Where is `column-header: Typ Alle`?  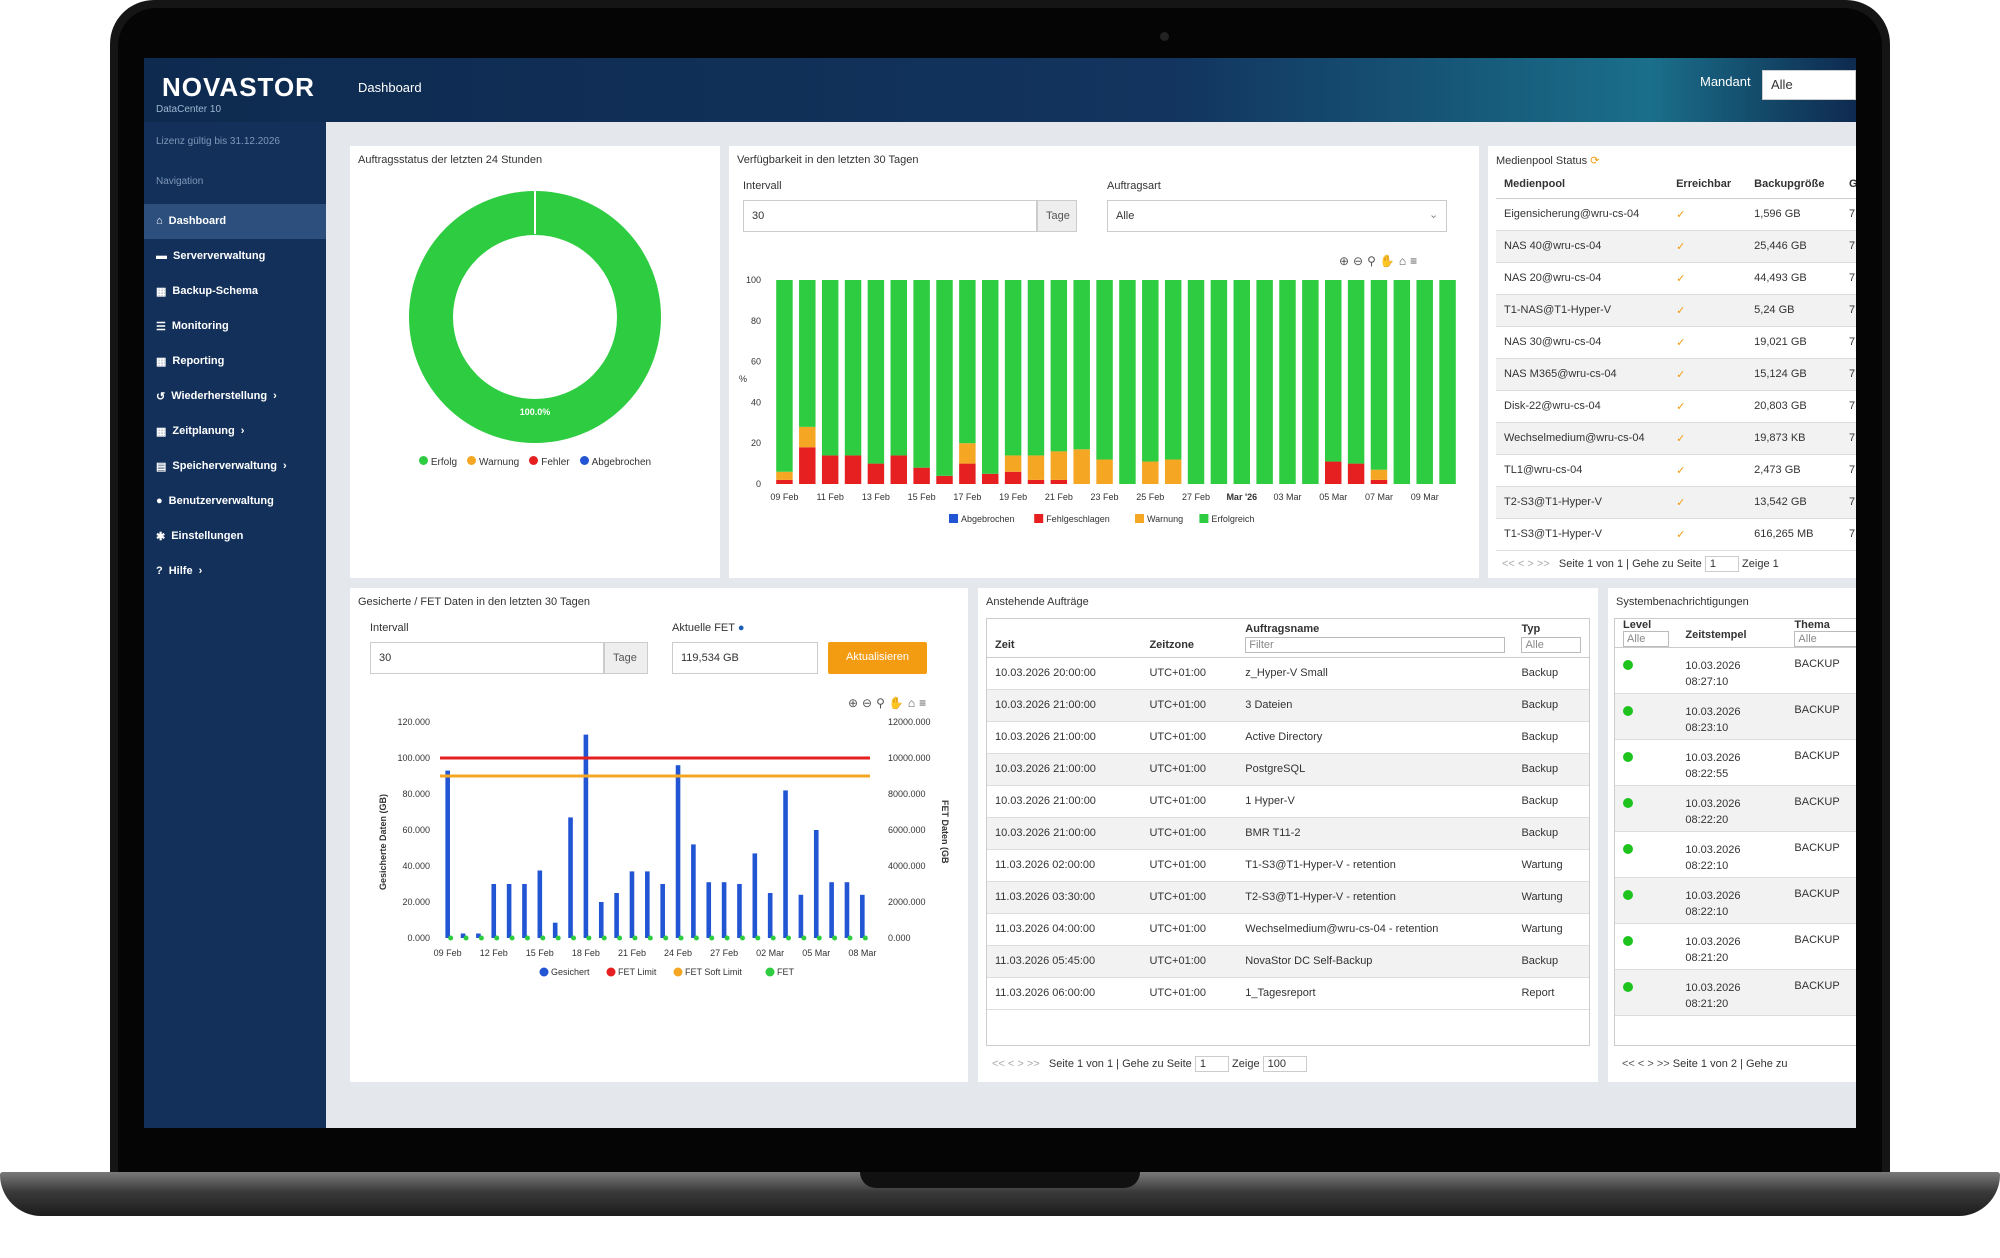 column-header: Typ Alle is located at coordinates (1551, 638).